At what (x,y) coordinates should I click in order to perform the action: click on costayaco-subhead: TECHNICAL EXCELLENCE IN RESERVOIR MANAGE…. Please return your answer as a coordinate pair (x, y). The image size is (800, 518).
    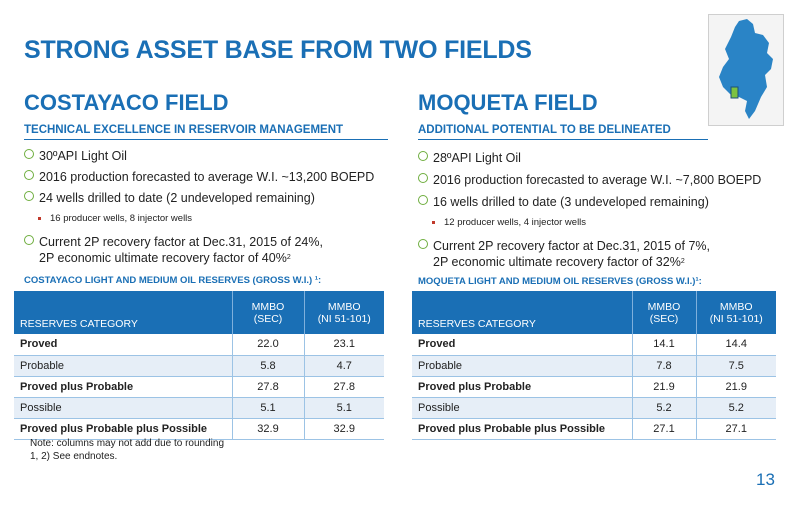
    Looking at the image, I should click on (184, 130).